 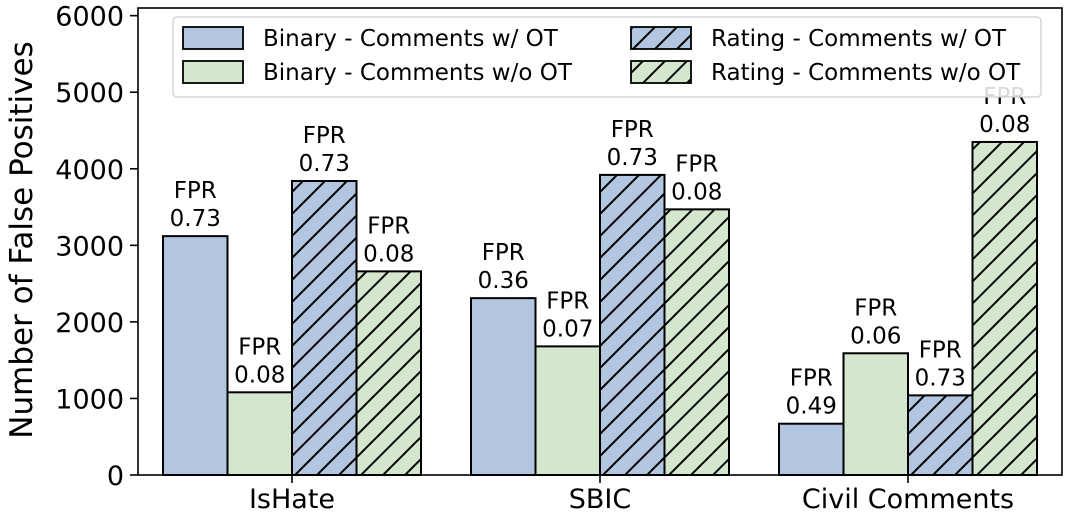 What do you see at coordinates (411, 39) in the screenshot?
I see `legend-label: Binary - Comments w/ OT` at bounding box center [411, 39].